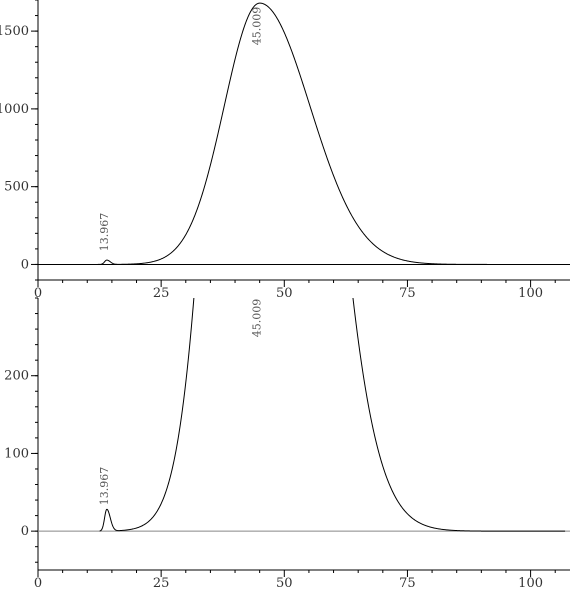 The height and width of the screenshot is (599, 570). Describe the element at coordinates (16, 376) in the screenshot. I see `y-tick-label: 200` at that location.